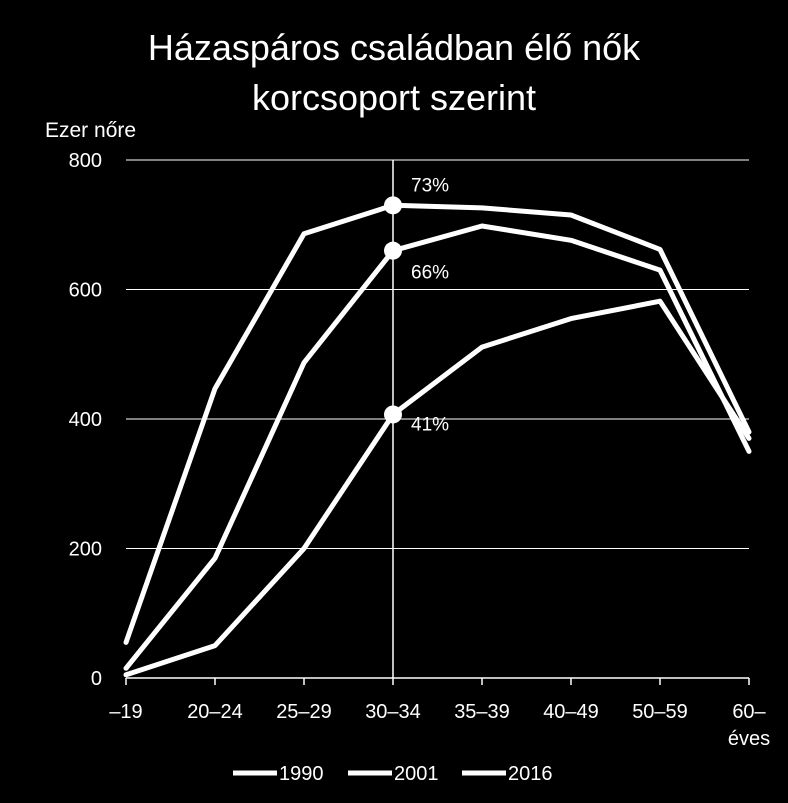  I want to click on highlight-point-2001, so click(393, 250).